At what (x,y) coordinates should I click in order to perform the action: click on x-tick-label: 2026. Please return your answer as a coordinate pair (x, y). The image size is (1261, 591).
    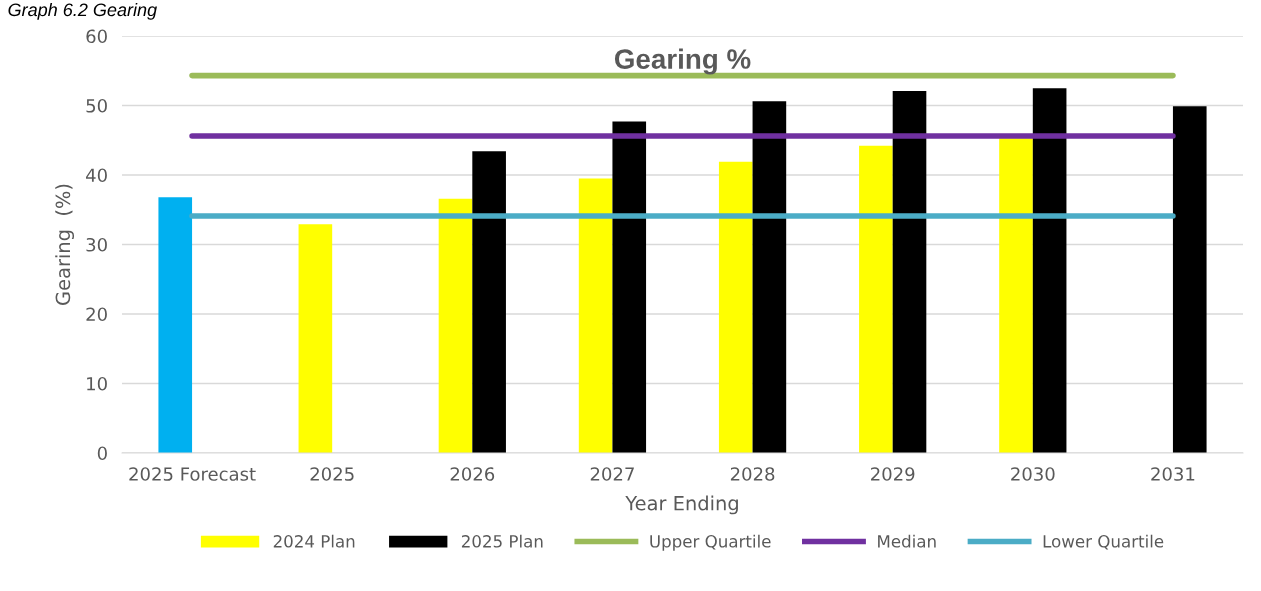
    Looking at the image, I should click on (472, 474).